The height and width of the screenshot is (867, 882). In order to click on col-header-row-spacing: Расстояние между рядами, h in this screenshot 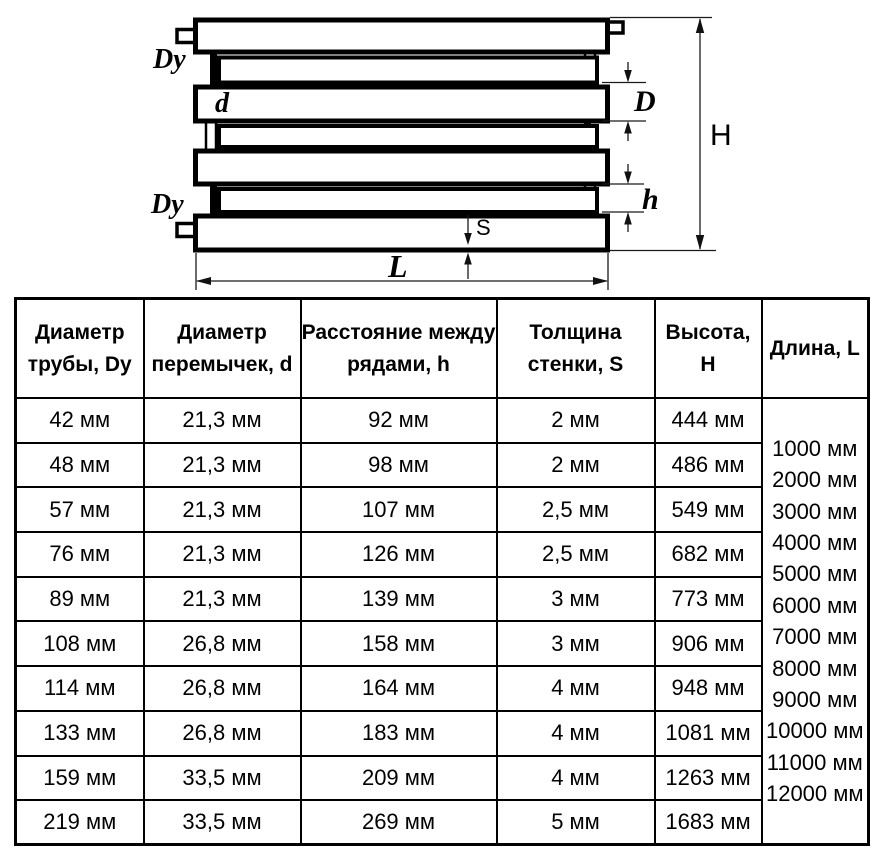, I will do `click(398, 348)`.